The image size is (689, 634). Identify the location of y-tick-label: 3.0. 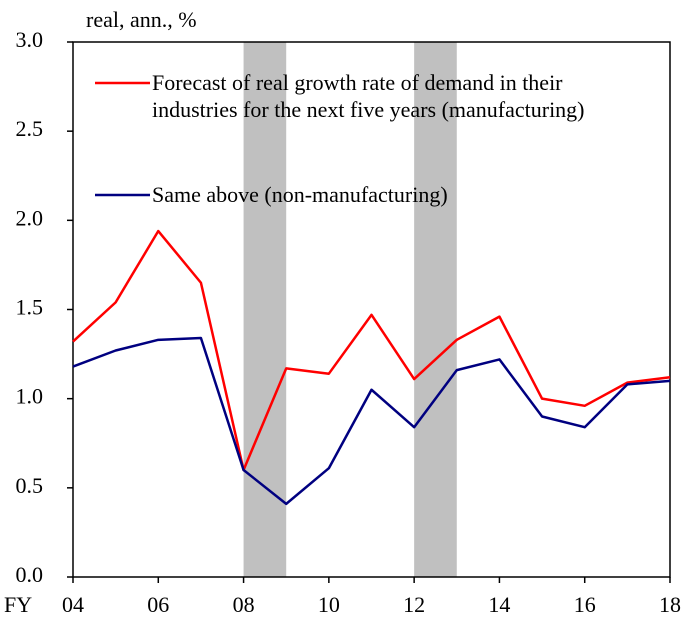
(30, 39).